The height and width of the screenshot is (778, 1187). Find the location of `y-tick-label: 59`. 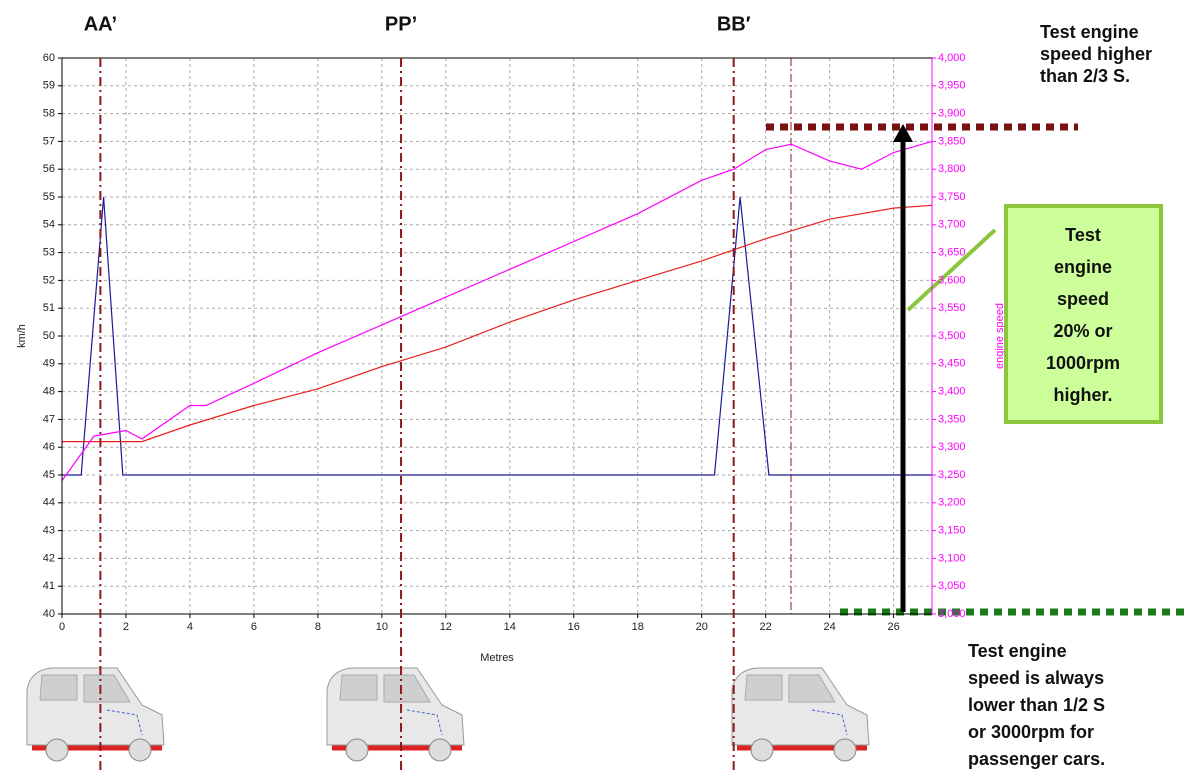

y-tick-label: 59 is located at coordinates (49, 86).